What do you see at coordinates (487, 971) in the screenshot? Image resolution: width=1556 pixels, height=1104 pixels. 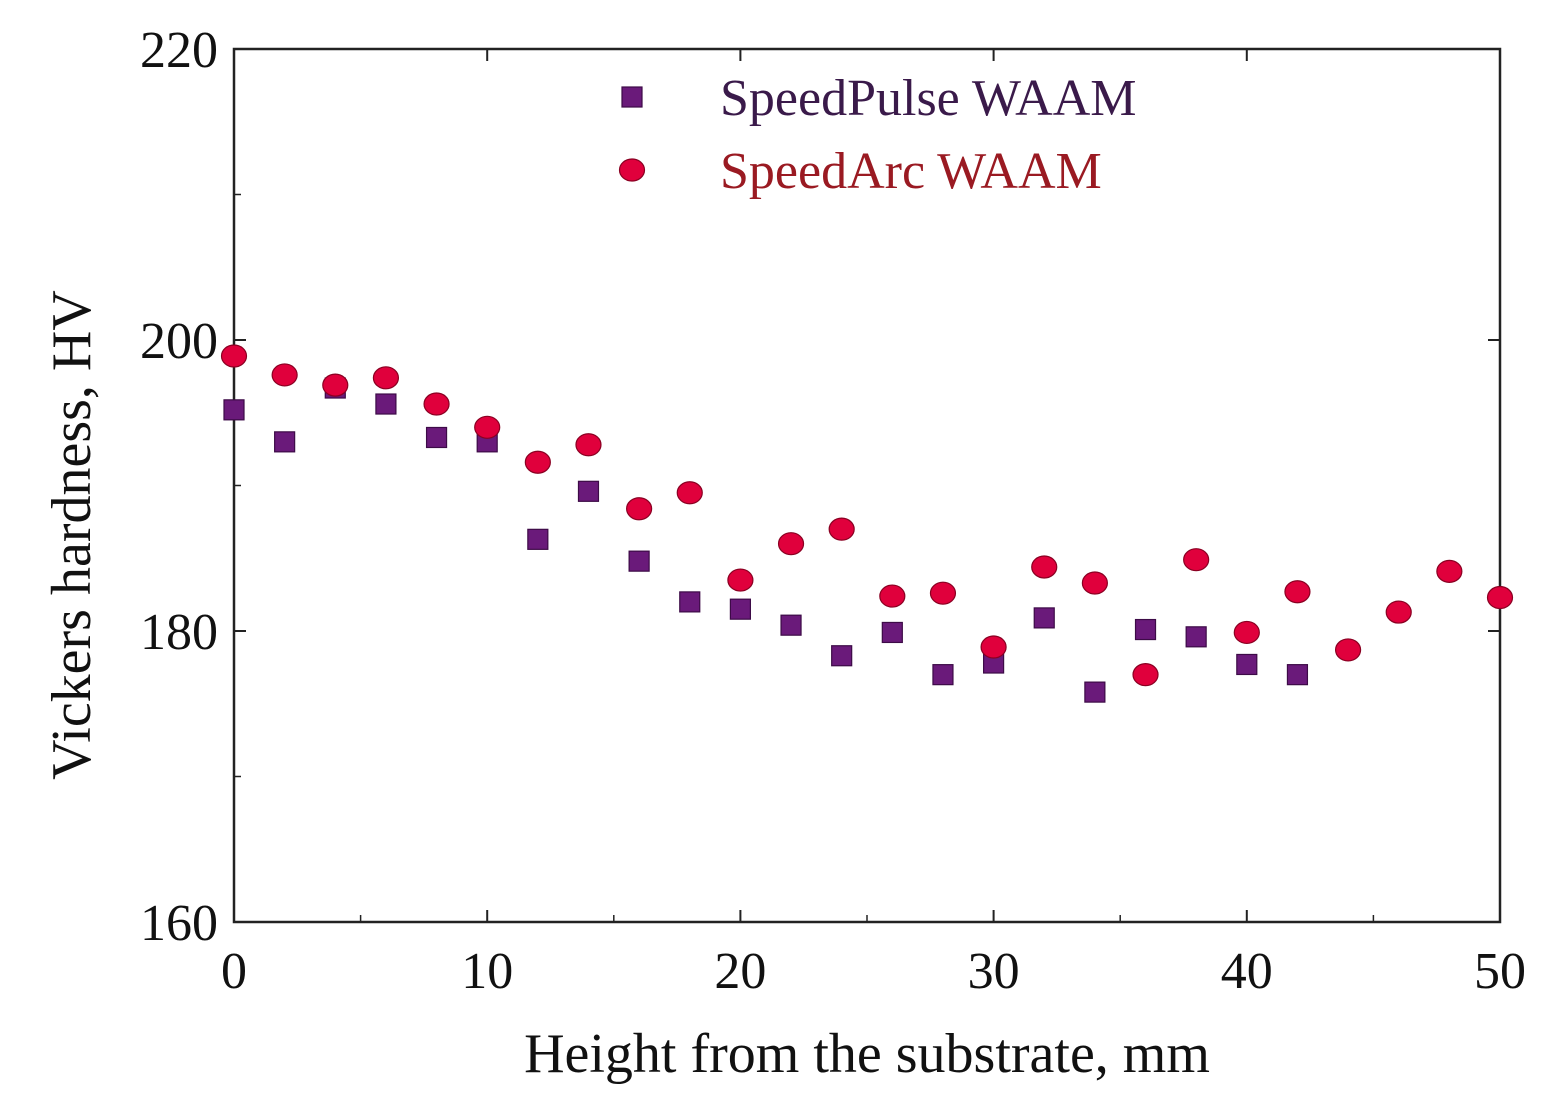 I see `x-tick-label: 10` at bounding box center [487, 971].